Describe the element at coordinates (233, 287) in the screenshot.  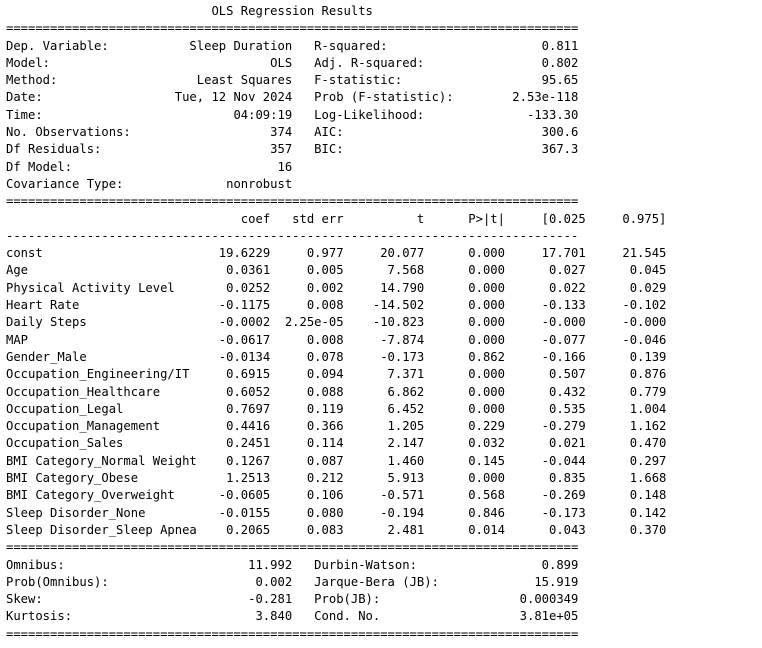
I see `table-cell: 0.0252` at that location.